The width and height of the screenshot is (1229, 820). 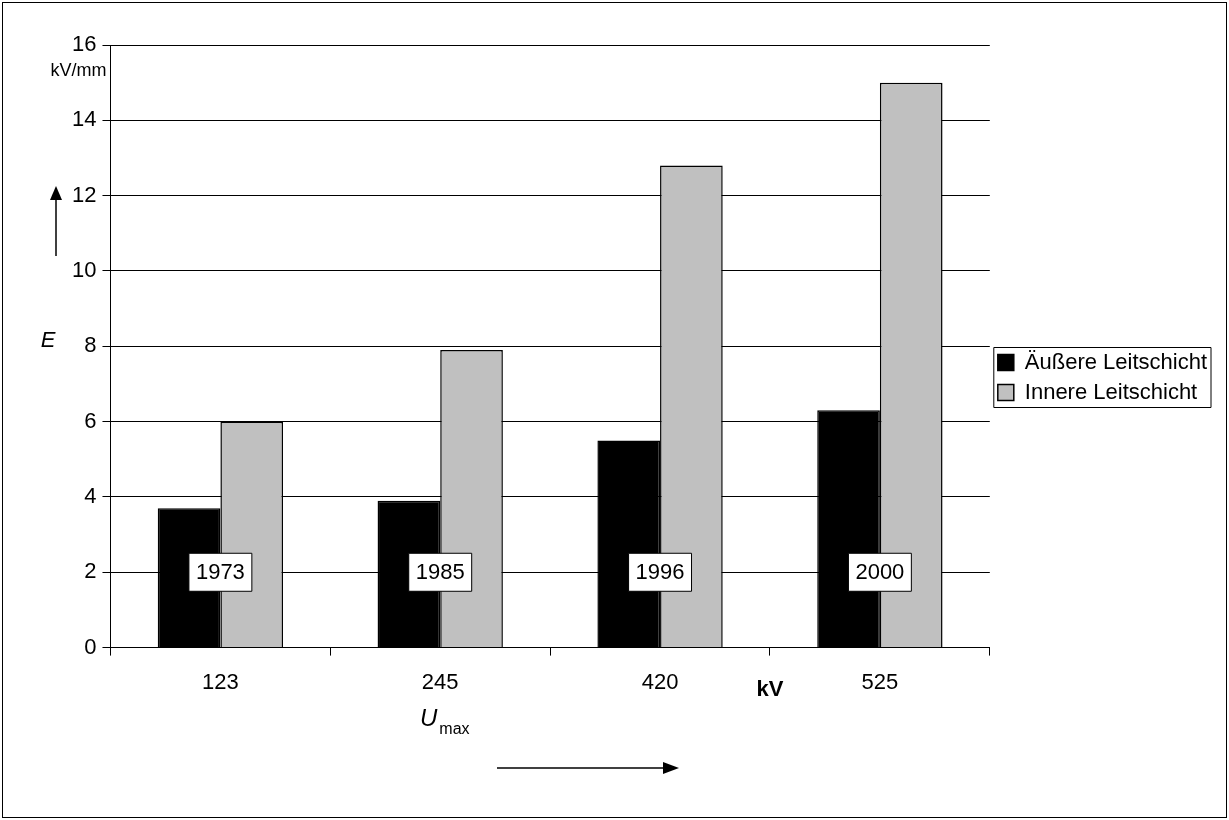 What do you see at coordinates (78, 69) in the screenshot?
I see `text: kV/mm` at bounding box center [78, 69].